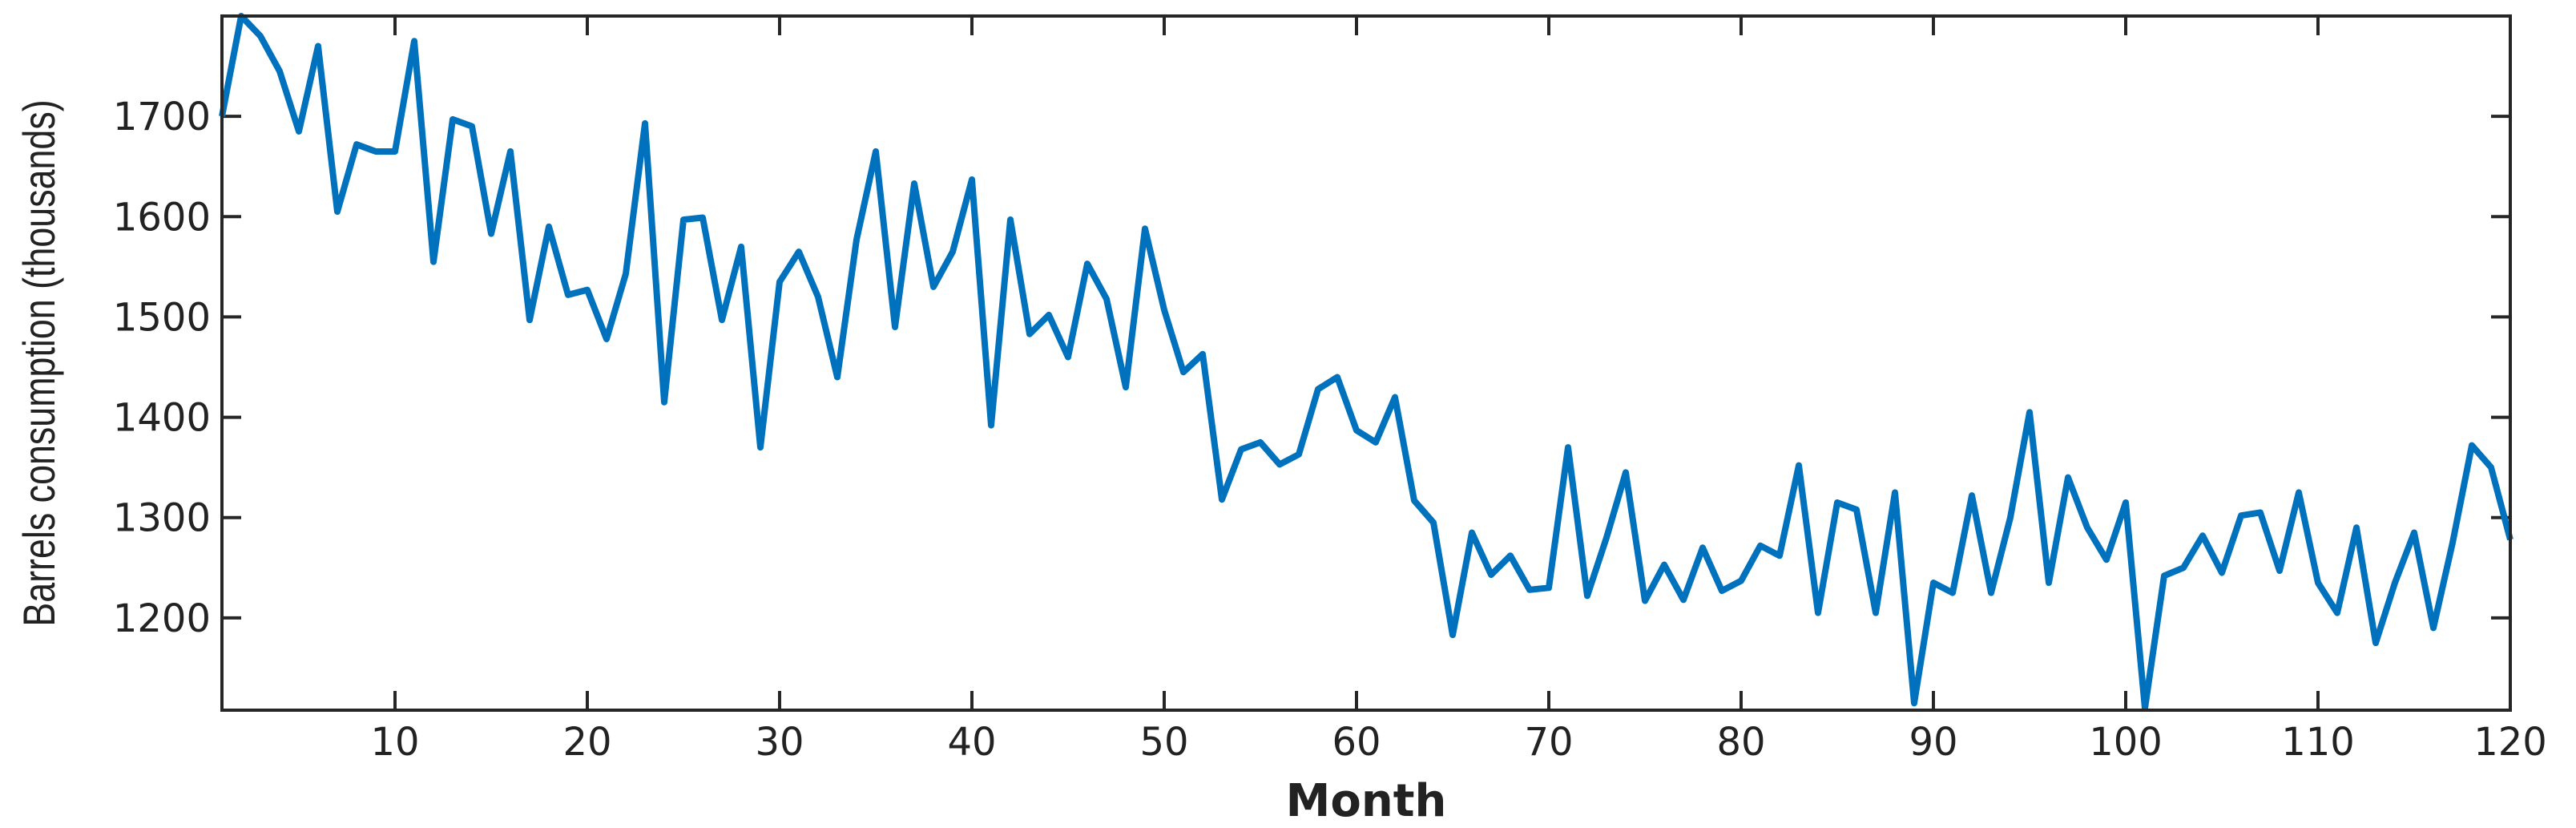  I want to click on x-tick-label: 110, so click(2318, 742).